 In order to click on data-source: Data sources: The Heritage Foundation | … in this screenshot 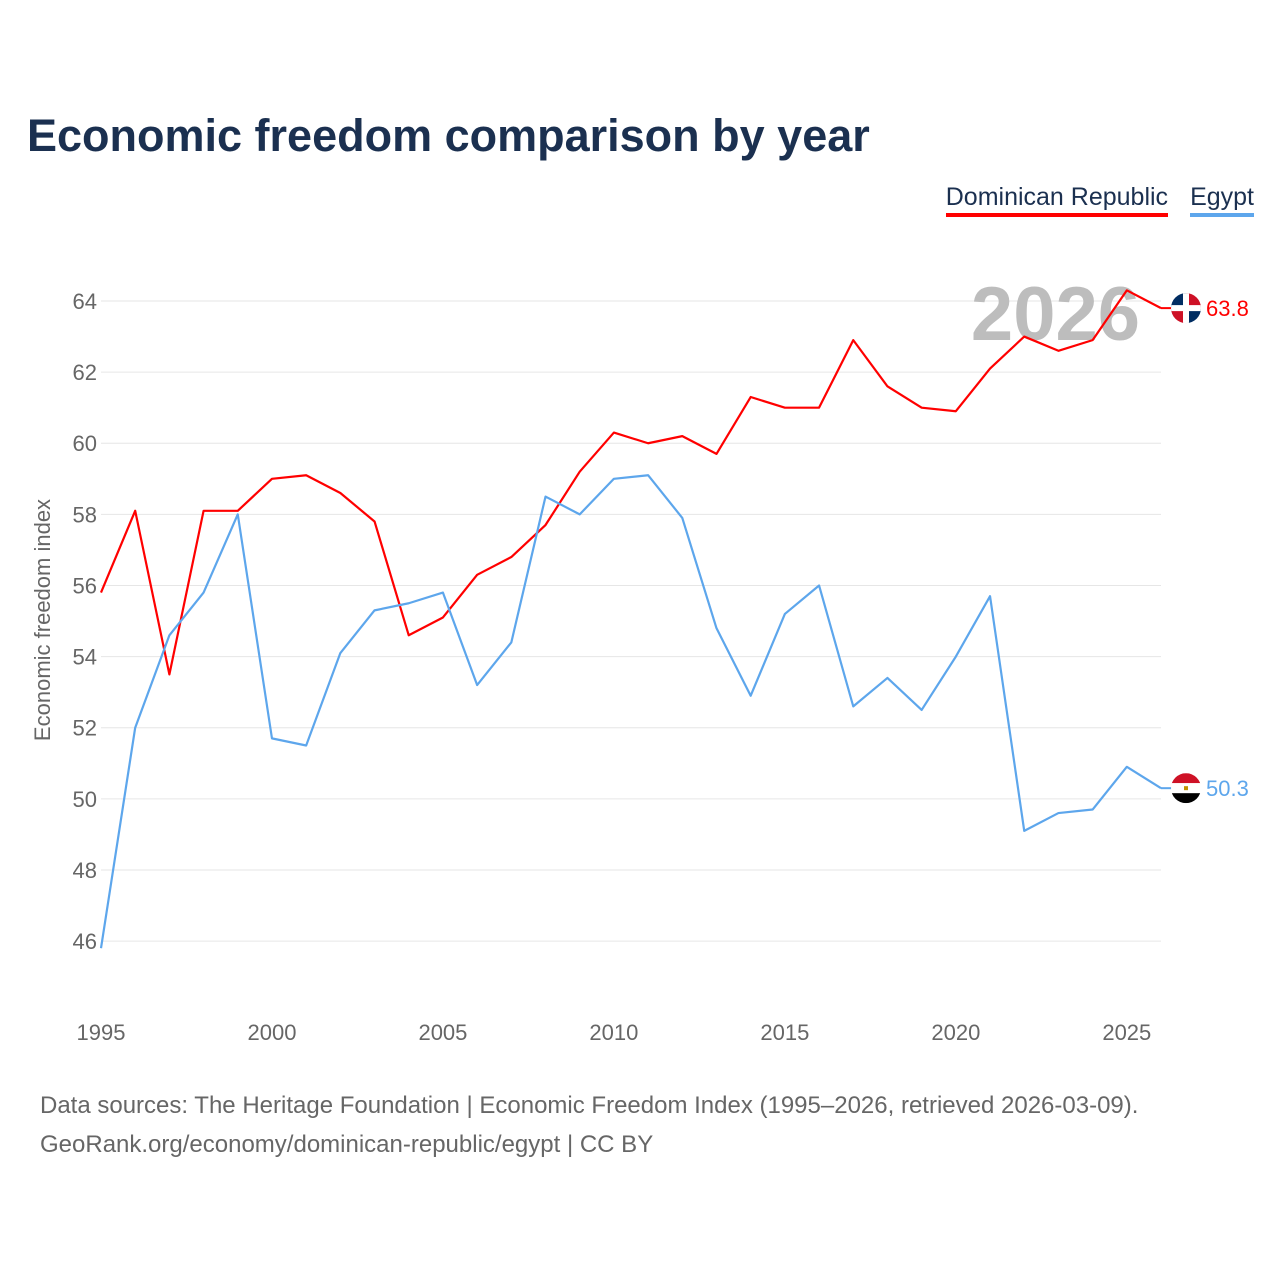, I will do `click(589, 1105)`.